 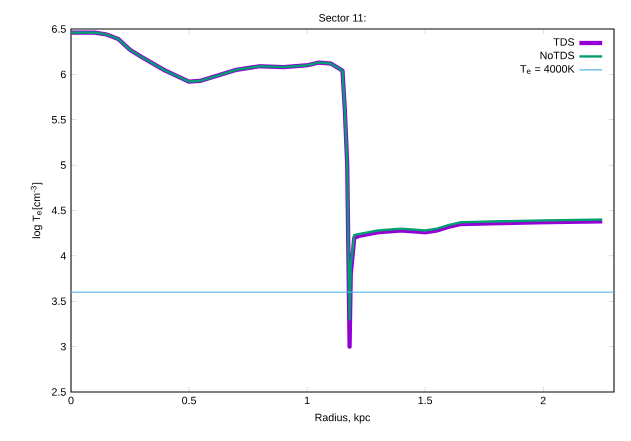 I want to click on y-tick-label: 5.5, so click(x=59, y=120).